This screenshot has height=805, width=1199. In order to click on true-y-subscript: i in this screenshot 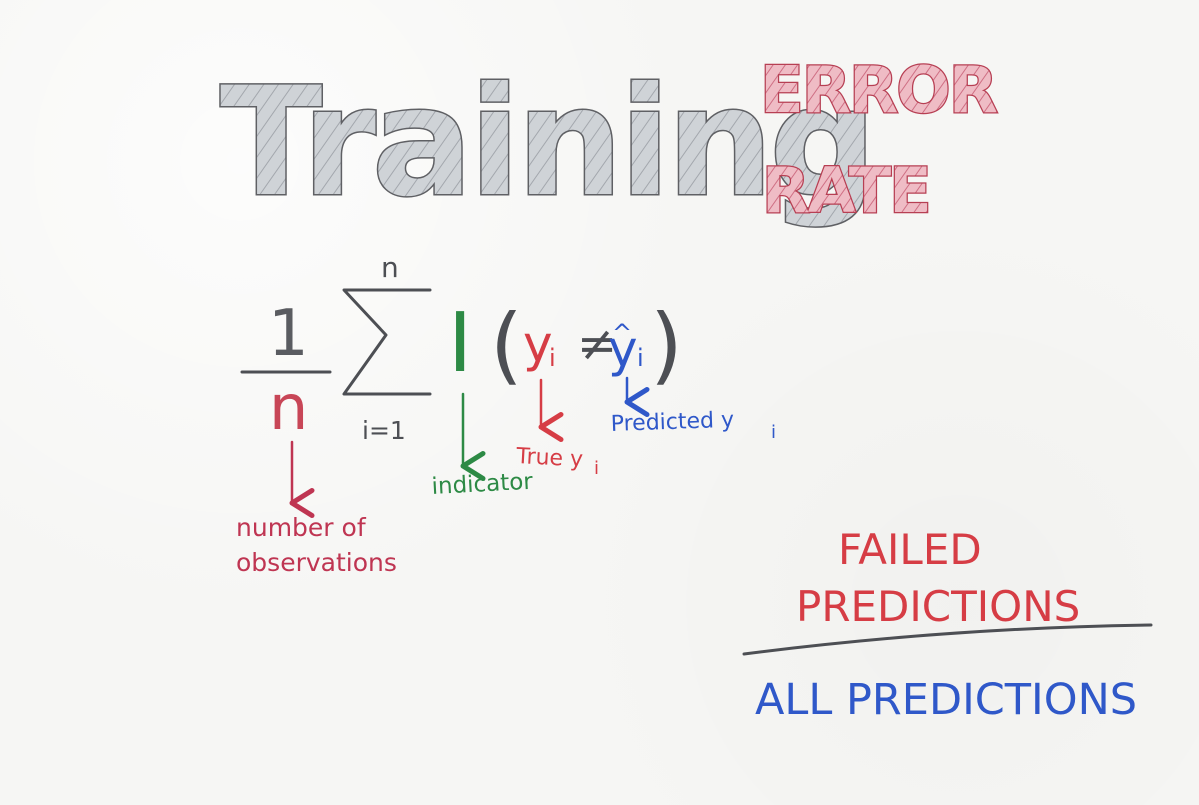, I will do `click(552, 358)`.